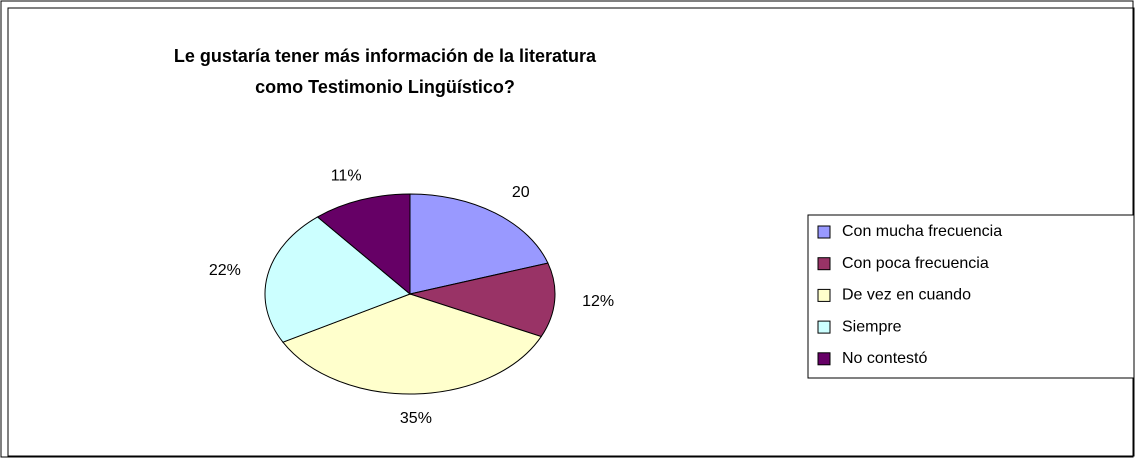  I want to click on legend-label: Con poca frecuencia, so click(915, 263).